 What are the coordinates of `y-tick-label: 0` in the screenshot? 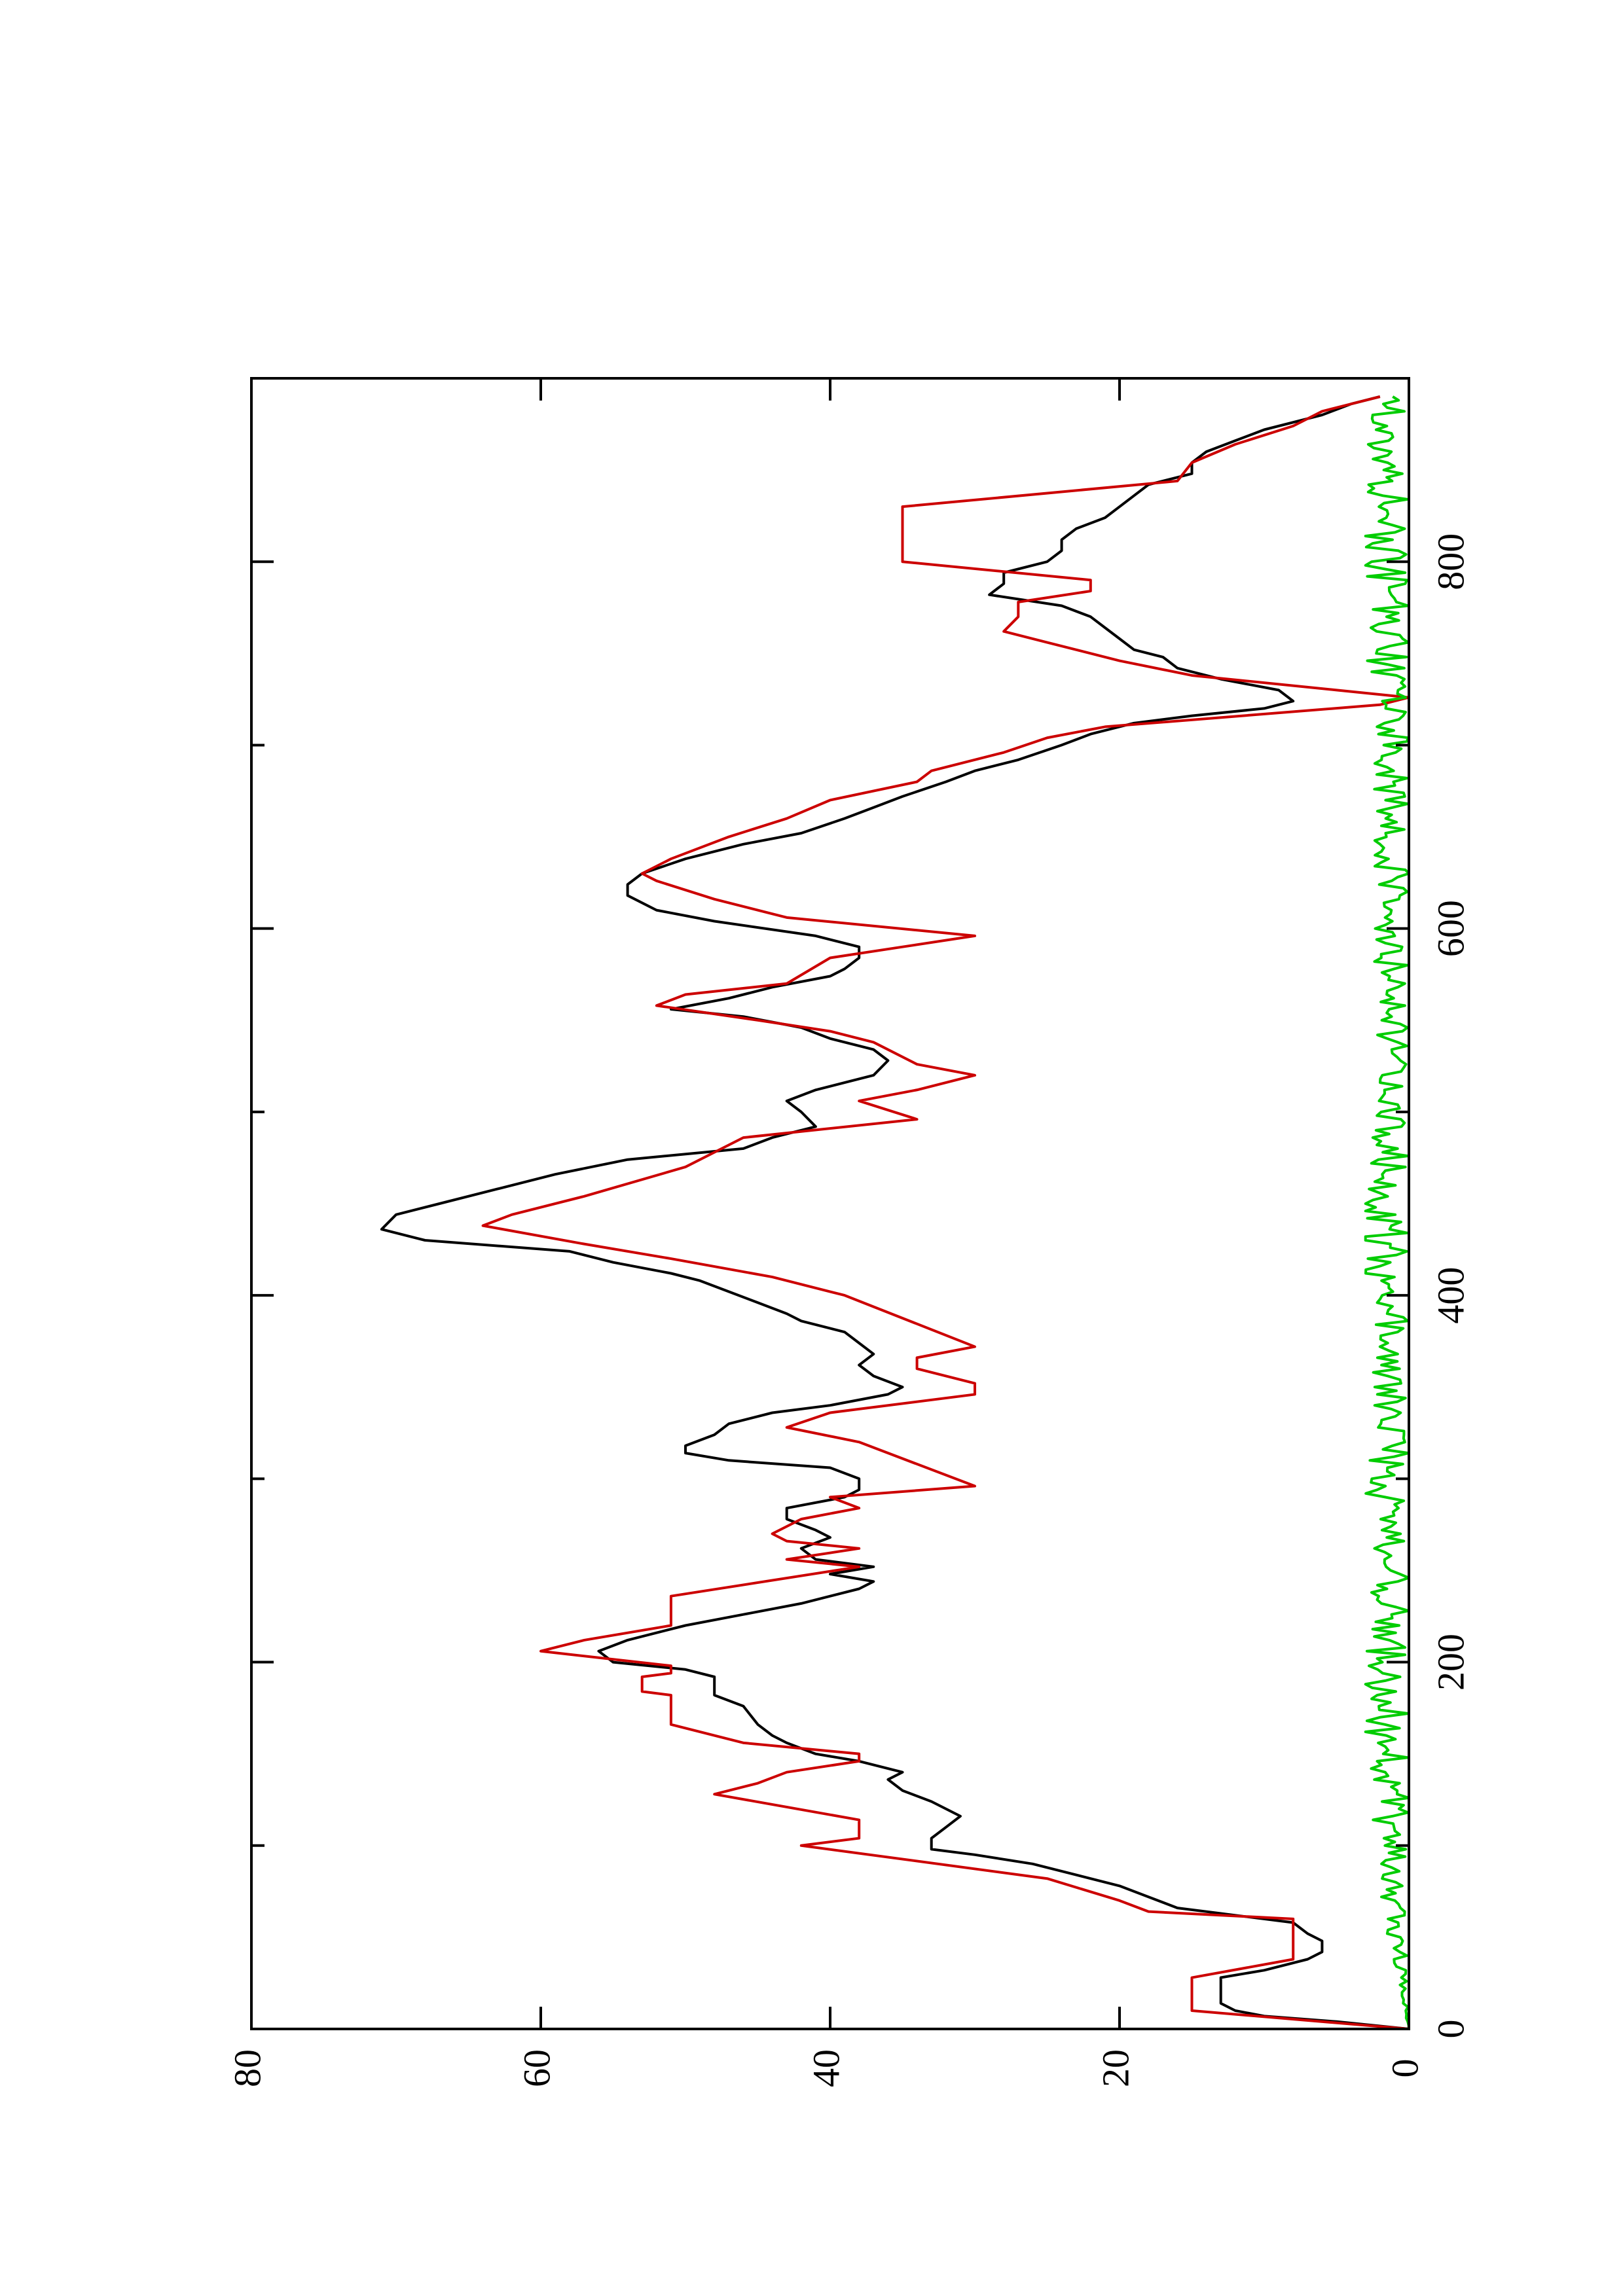 It's located at (1404, 2068).